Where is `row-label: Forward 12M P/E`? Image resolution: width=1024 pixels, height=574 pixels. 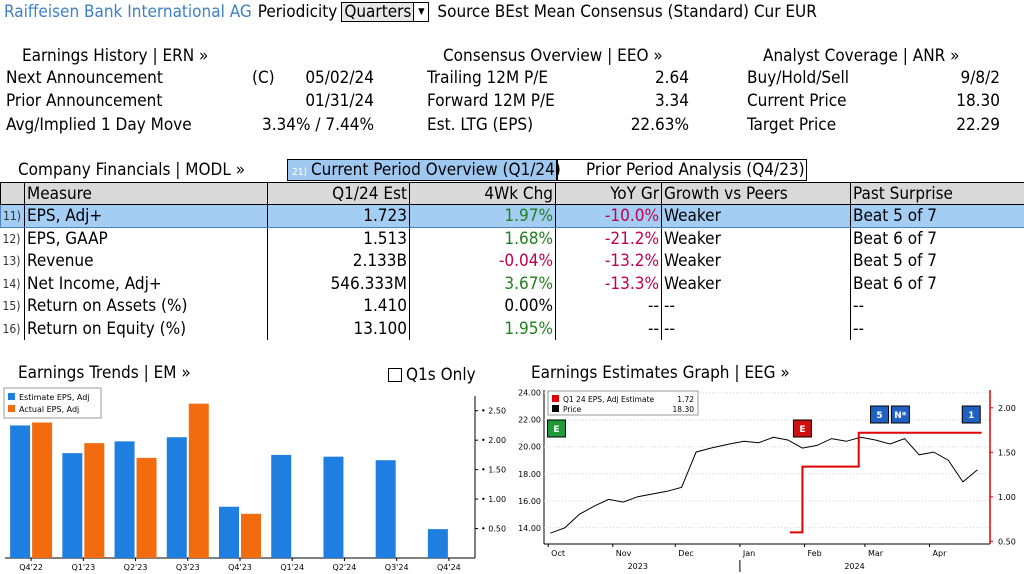 row-label: Forward 12M P/E is located at coordinates (491, 101).